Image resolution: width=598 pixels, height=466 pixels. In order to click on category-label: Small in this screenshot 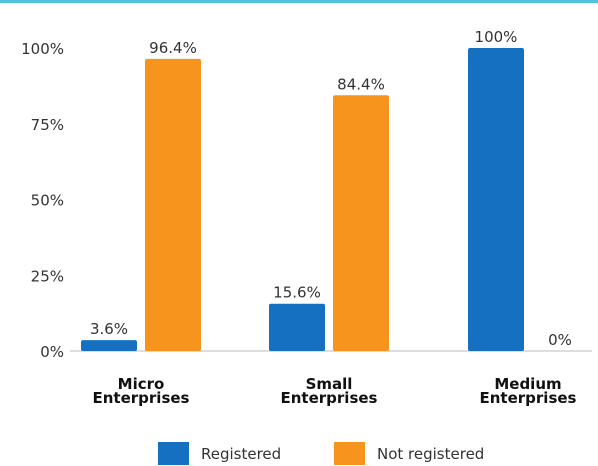, I will do `click(329, 384)`.